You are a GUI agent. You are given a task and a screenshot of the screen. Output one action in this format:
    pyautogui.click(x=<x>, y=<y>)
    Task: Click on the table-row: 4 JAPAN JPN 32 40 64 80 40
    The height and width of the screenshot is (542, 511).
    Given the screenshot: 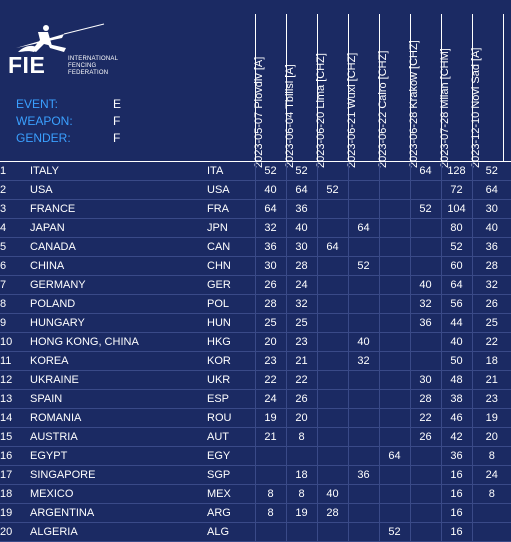 What is the action you would take?
    pyautogui.click(x=255, y=228)
    